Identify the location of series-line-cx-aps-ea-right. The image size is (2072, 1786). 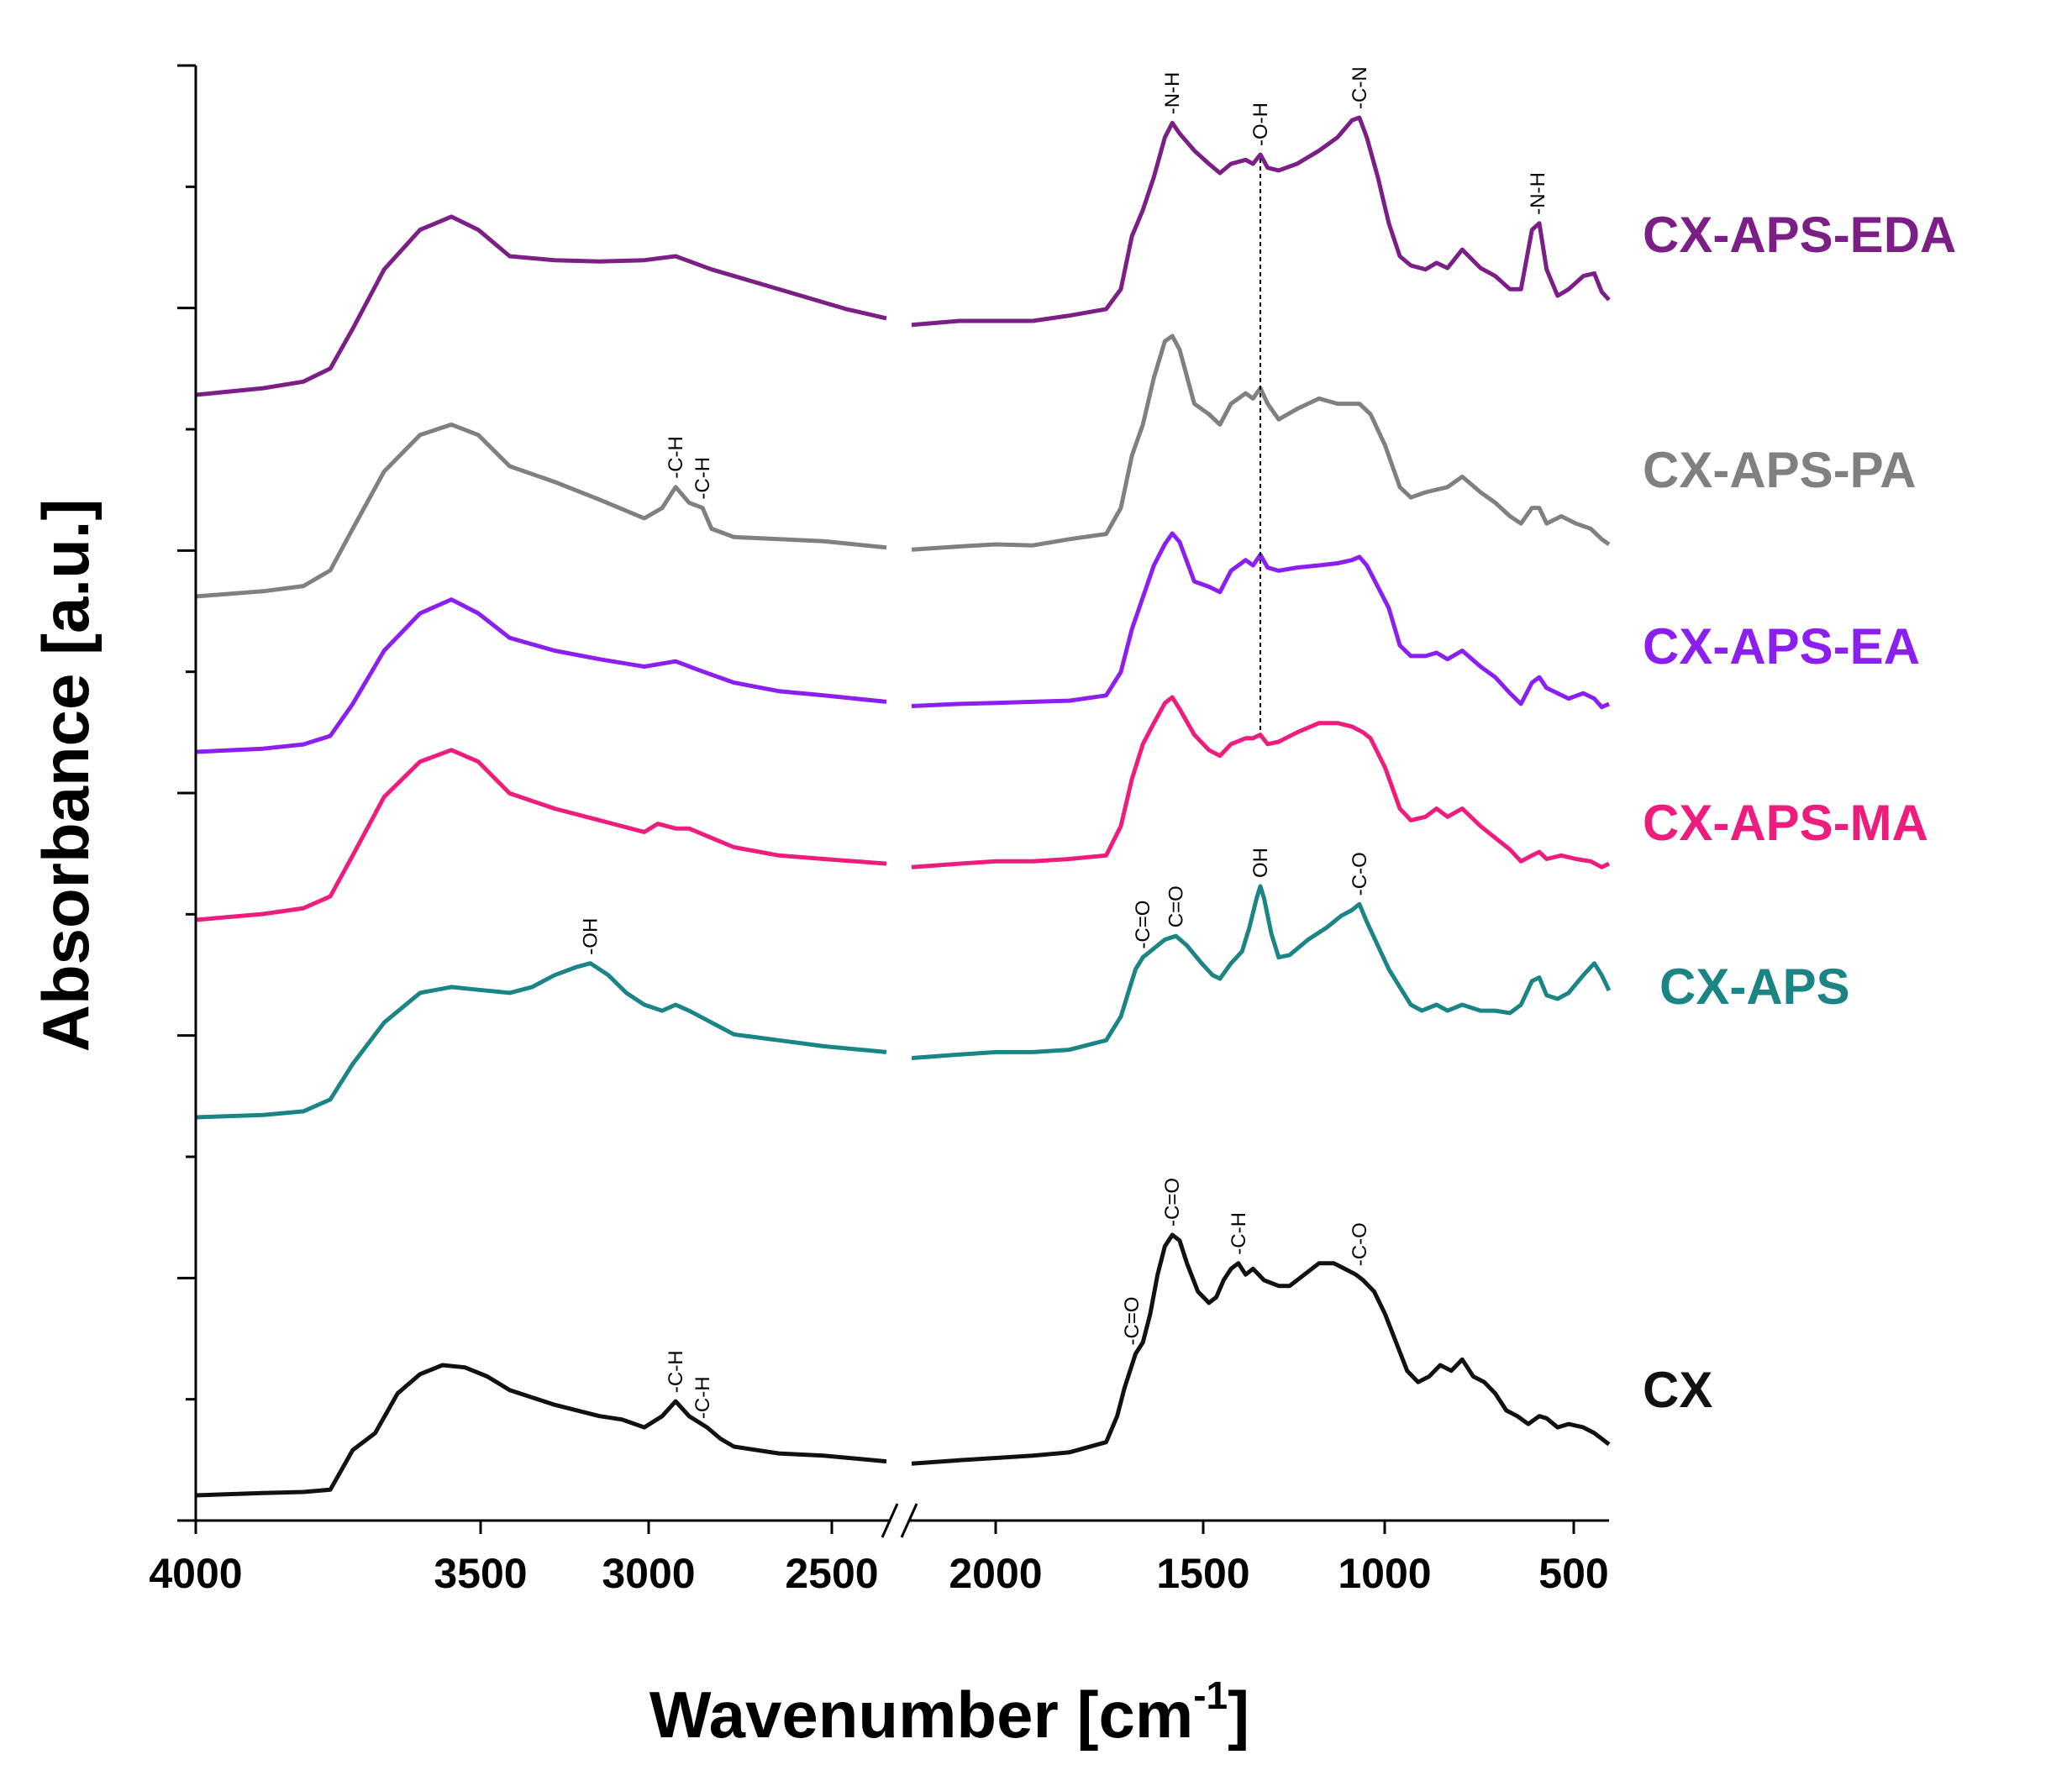
(1261, 620).